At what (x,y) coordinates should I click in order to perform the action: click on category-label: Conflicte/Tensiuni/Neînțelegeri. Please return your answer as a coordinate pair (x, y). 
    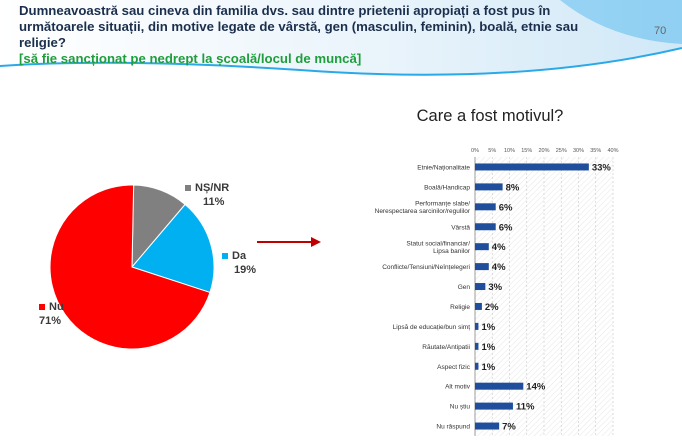
    Looking at the image, I should click on (426, 267).